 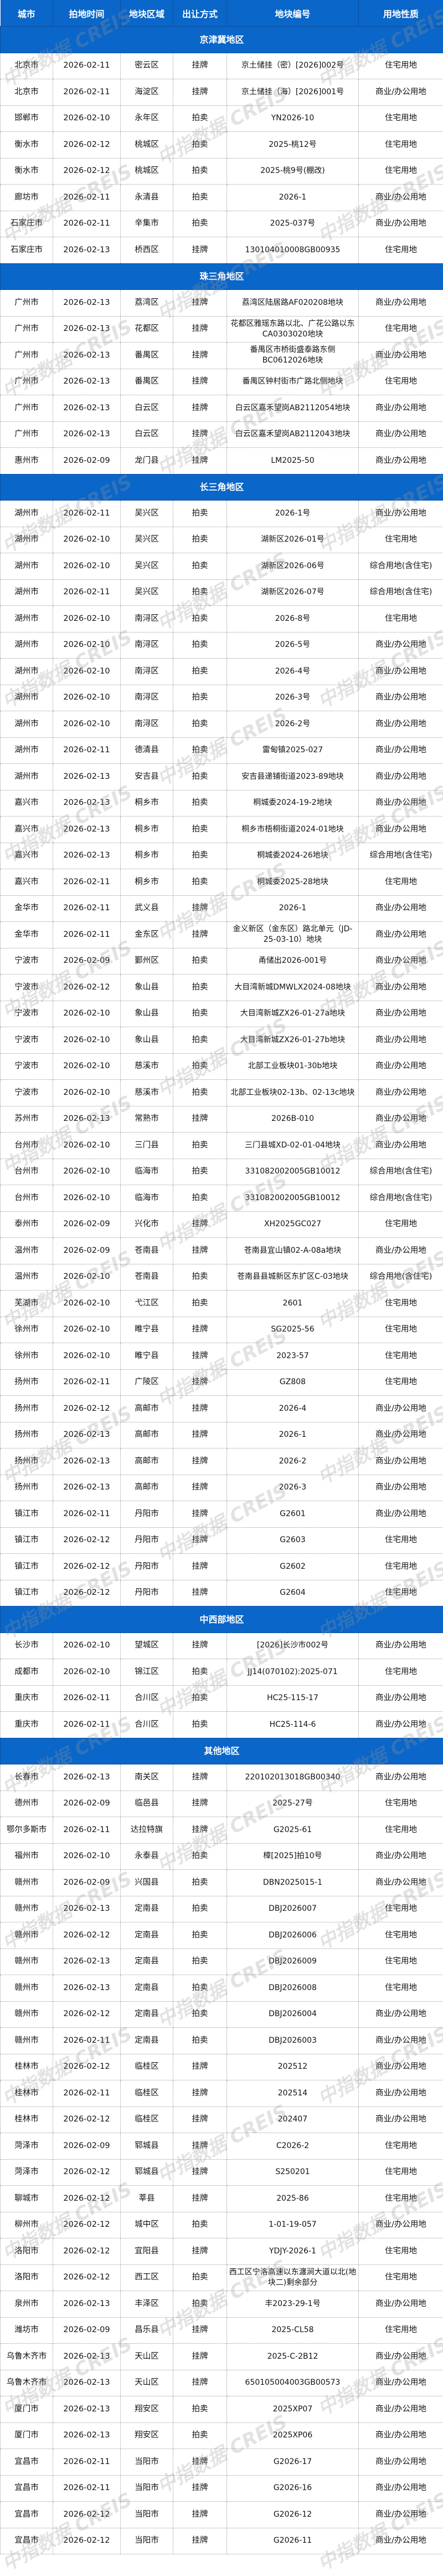 I want to click on cell-district: 锦江区, so click(x=147, y=1672).